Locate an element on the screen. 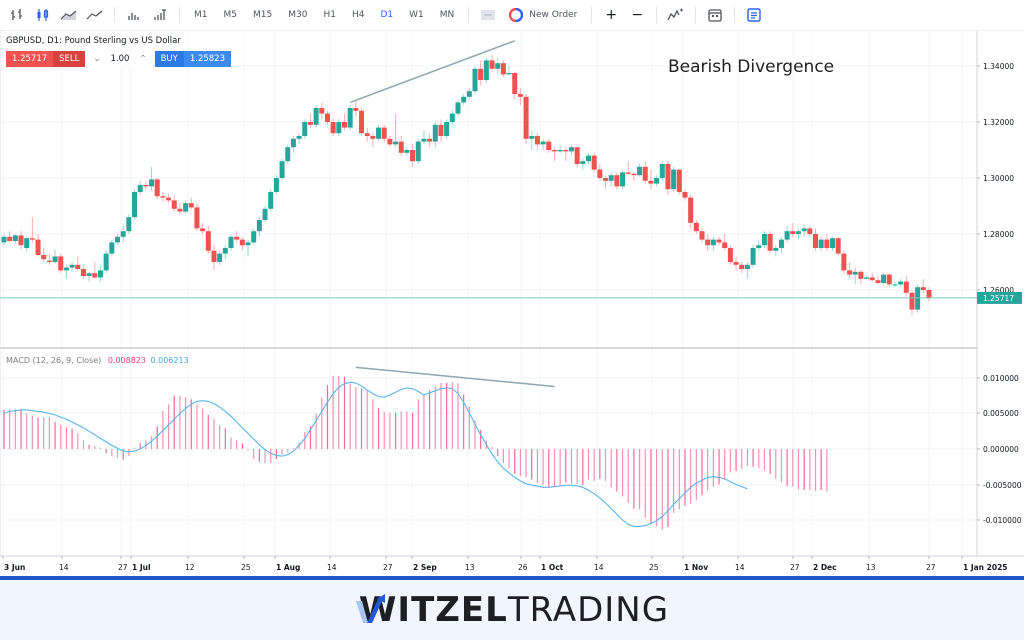 The height and width of the screenshot is (640, 1024). timeframe-group: M1 M5 M15 M30 H1 H4 D1 W1 MN is located at coordinates (324, 15).